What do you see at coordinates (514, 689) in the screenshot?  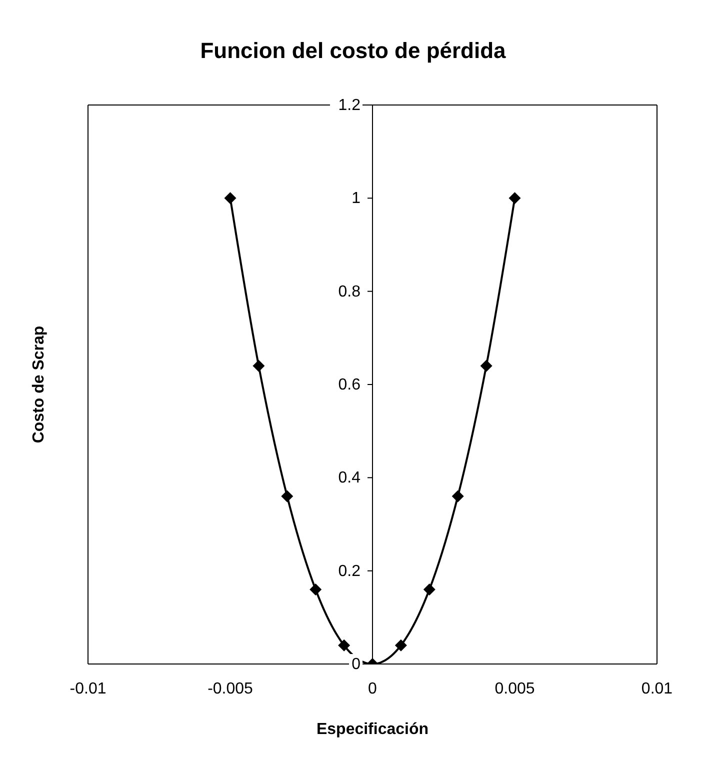 I see `x-tick-label: 0.005` at bounding box center [514, 689].